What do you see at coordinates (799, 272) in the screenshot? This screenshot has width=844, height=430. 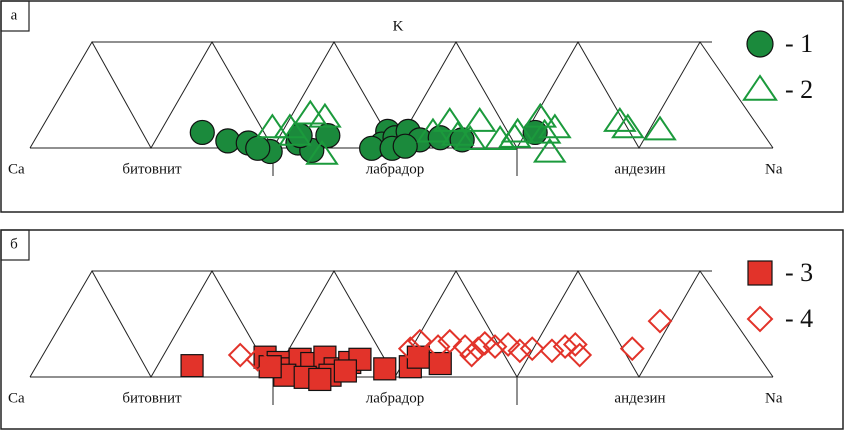 I see `legend-label: - 3` at bounding box center [799, 272].